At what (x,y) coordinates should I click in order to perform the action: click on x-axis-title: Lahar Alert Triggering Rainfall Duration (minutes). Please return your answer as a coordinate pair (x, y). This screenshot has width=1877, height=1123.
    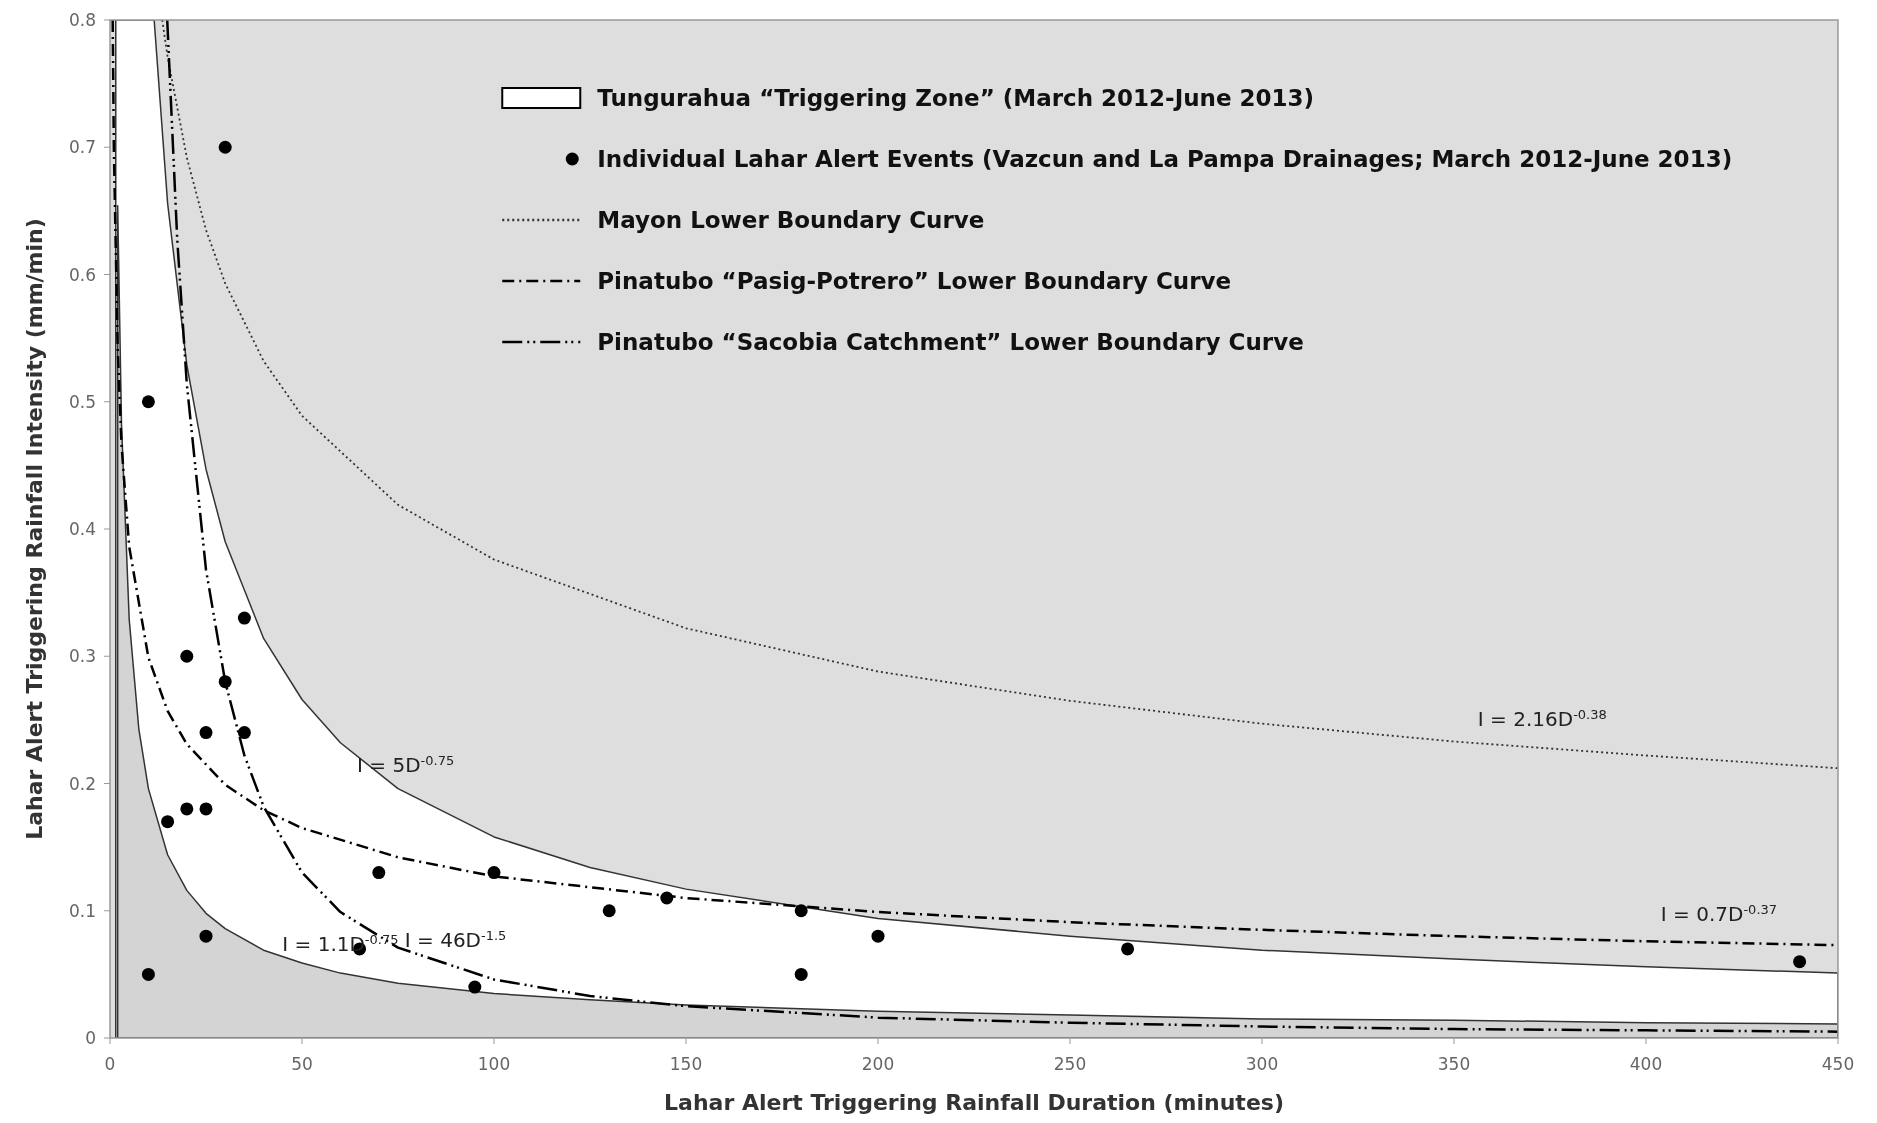
    Looking at the image, I should click on (974, 1102).